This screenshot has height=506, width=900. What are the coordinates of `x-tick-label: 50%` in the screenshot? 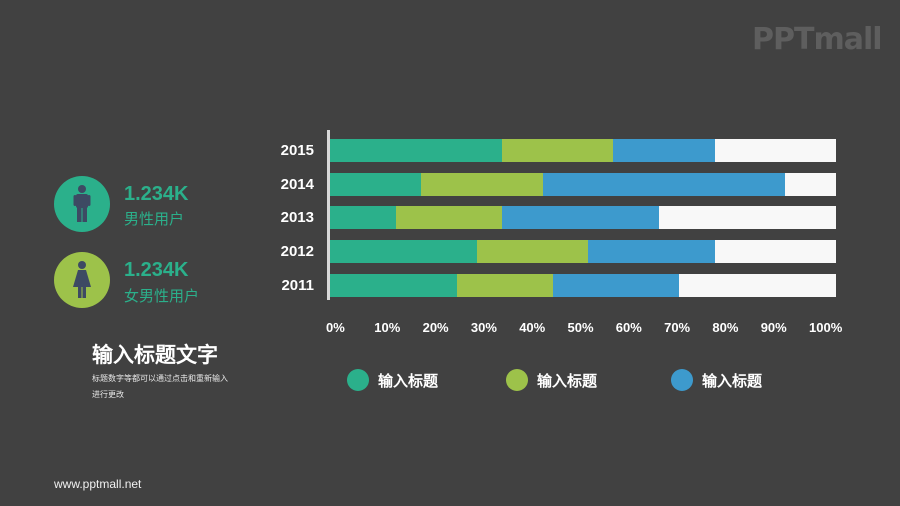 It's located at (580, 327).